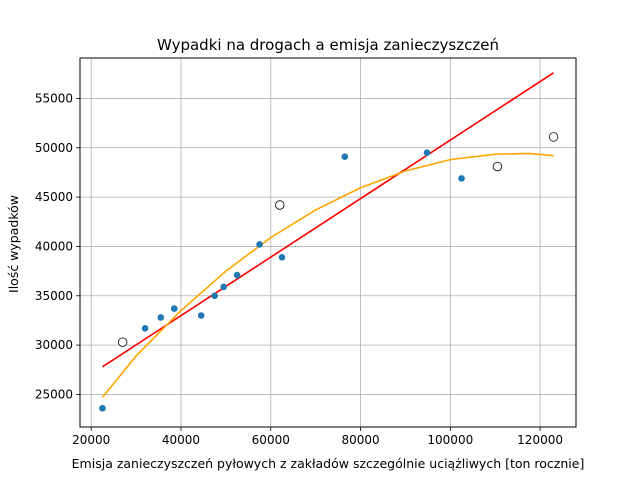 This screenshot has width=640, height=480. Describe the element at coordinates (54, 296) in the screenshot. I see `y-tick-label: 35000` at that location.